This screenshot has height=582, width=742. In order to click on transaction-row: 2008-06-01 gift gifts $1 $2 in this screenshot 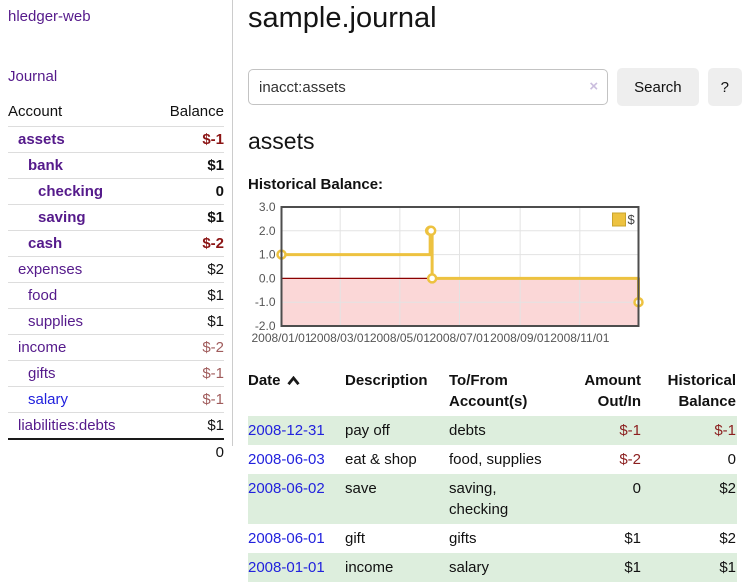, I will do `click(492, 538)`.